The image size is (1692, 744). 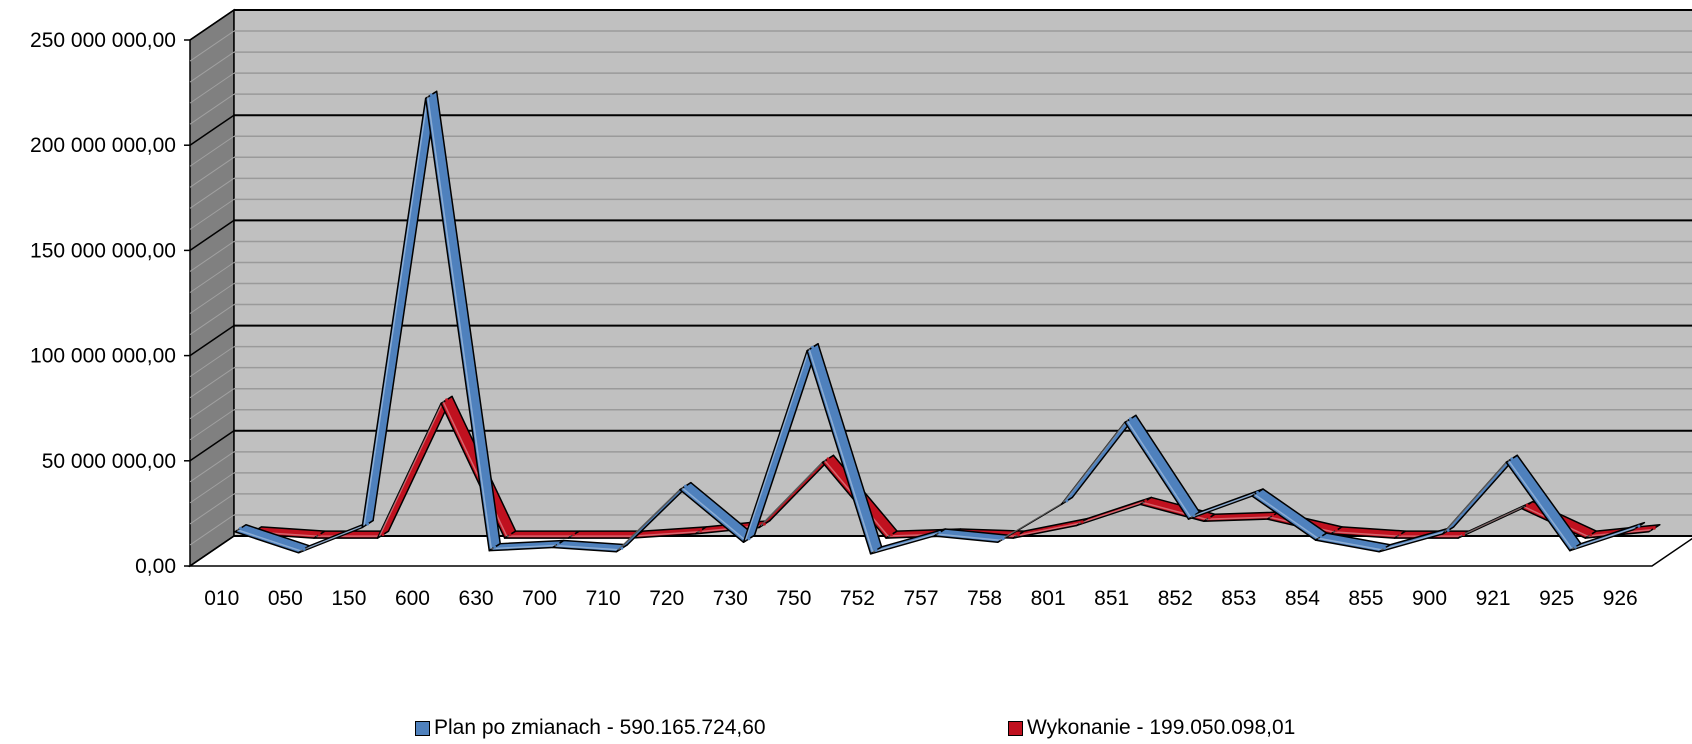 I want to click on y-tick-label: 200 000 000,00, so click(x=103, y=145).